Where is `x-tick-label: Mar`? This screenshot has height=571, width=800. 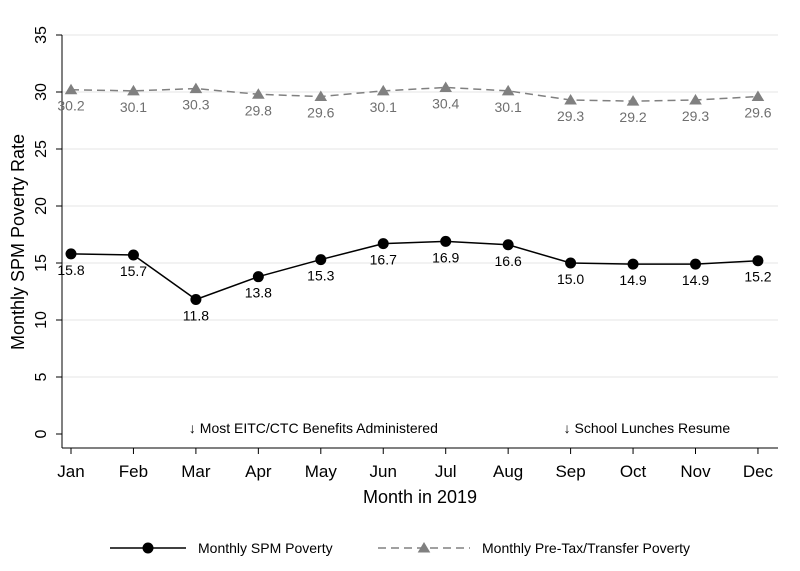
x-tick-label: Mar is located at coordinates (196, 471).